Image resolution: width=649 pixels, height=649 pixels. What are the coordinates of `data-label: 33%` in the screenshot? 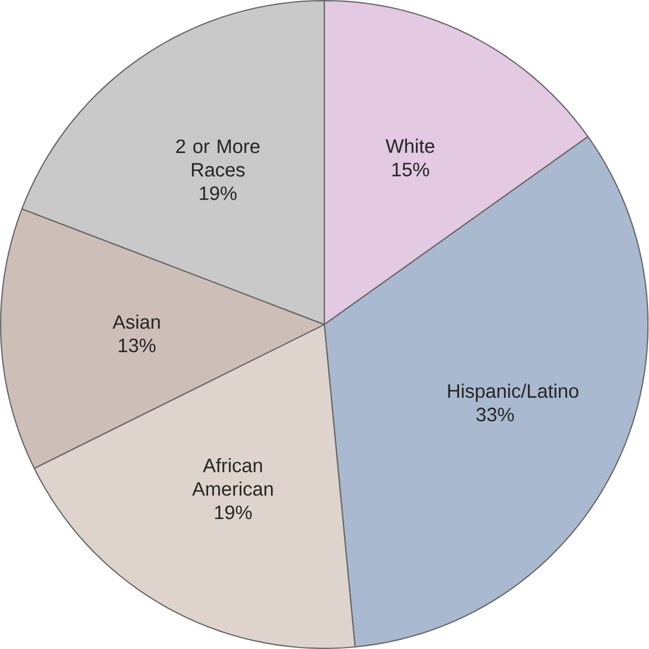 It's located at (495, 415).